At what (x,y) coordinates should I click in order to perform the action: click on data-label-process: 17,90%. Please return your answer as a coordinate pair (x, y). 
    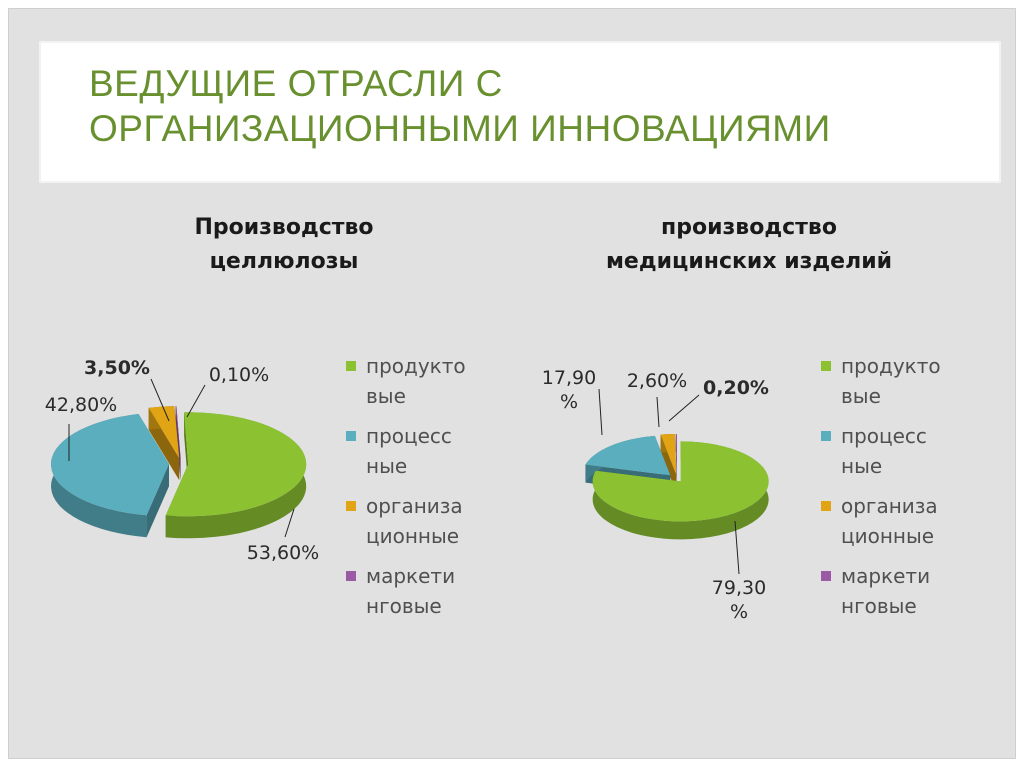
    Looking at the image, I should click on (569, 390).